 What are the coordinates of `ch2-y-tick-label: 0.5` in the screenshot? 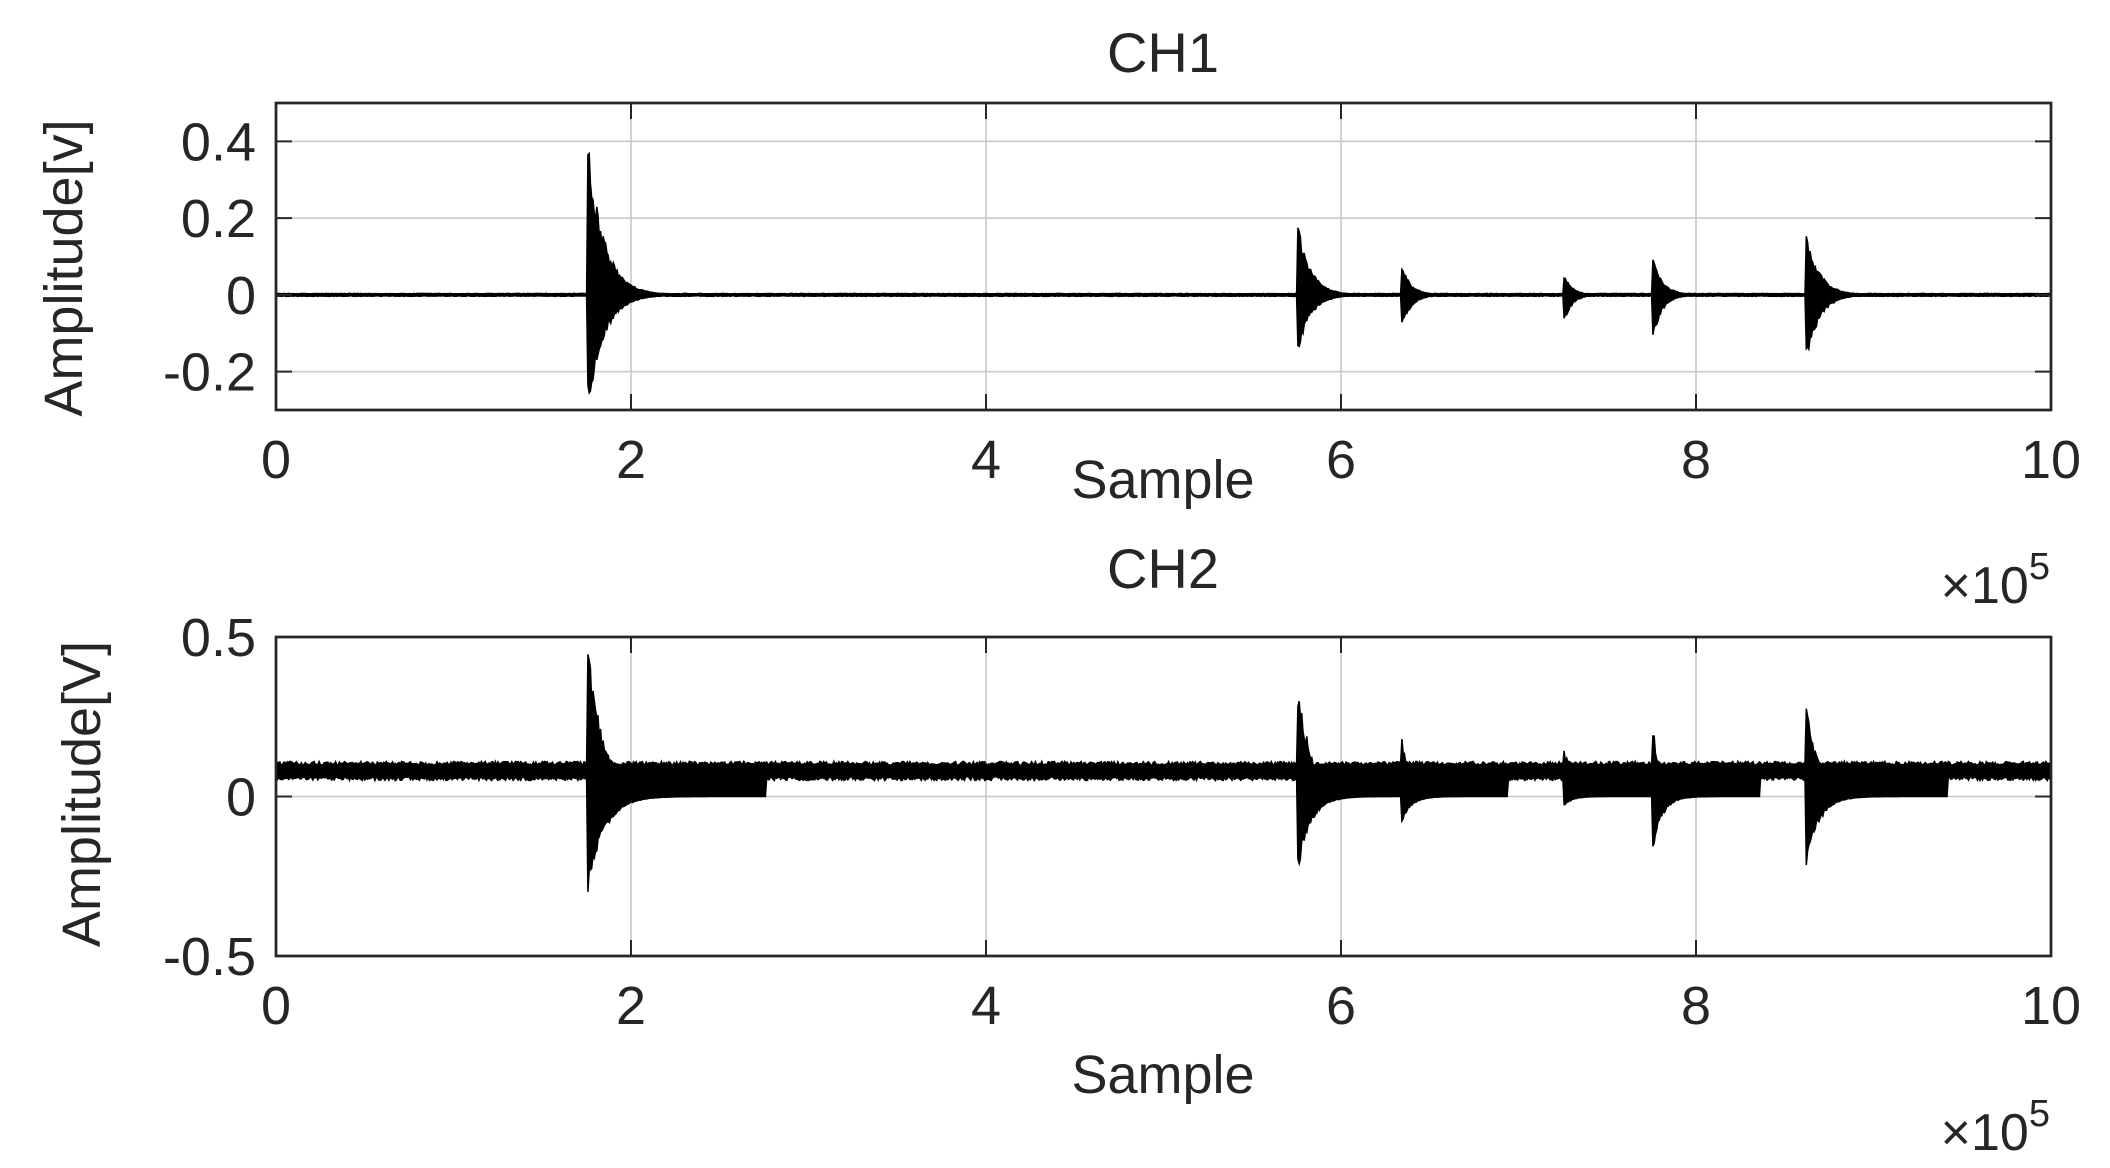 It's located at (218, 638).